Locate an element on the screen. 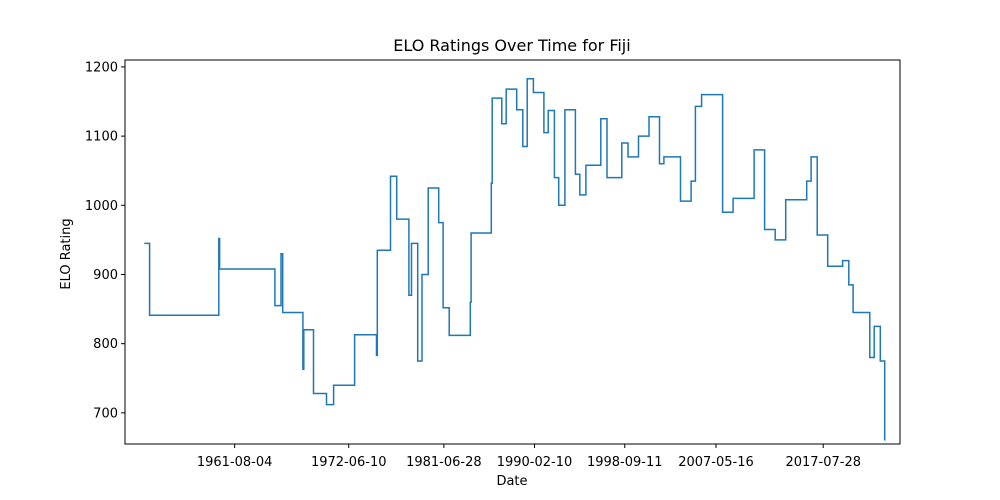 Image resolution: width=1000 pixels, height=500 pixels. x-axis-label: Date is located at coordinates (511, 481).